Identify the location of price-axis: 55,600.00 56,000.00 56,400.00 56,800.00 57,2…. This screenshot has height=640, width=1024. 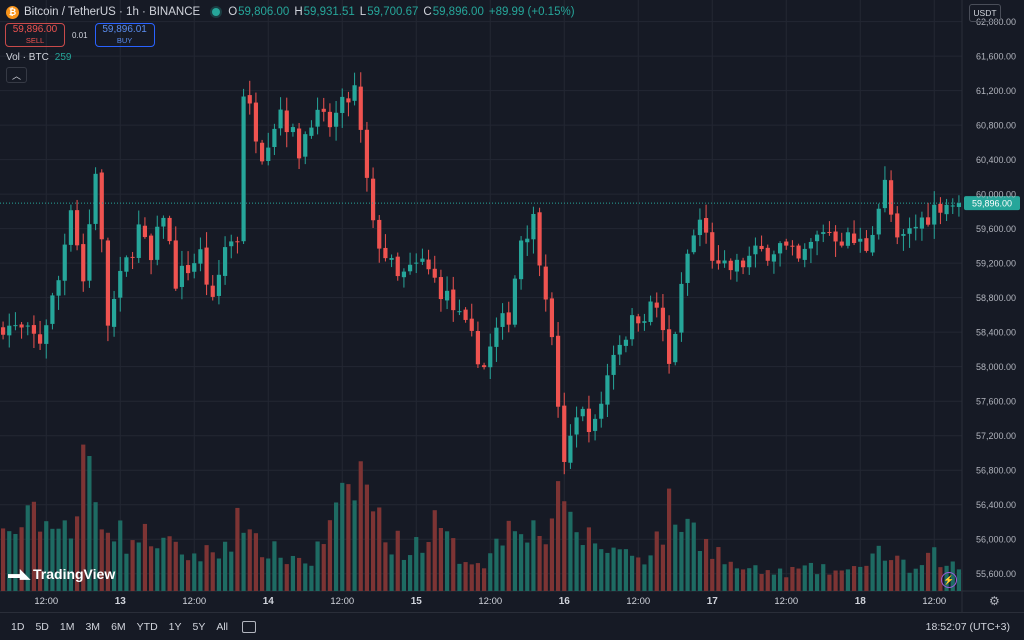
(996, 298).